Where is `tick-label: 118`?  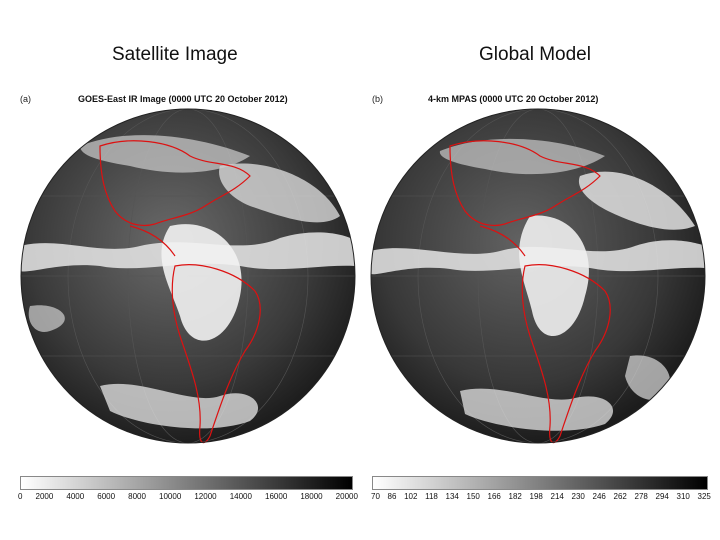
tick-label: 118 is located at coordinates (431, 496).